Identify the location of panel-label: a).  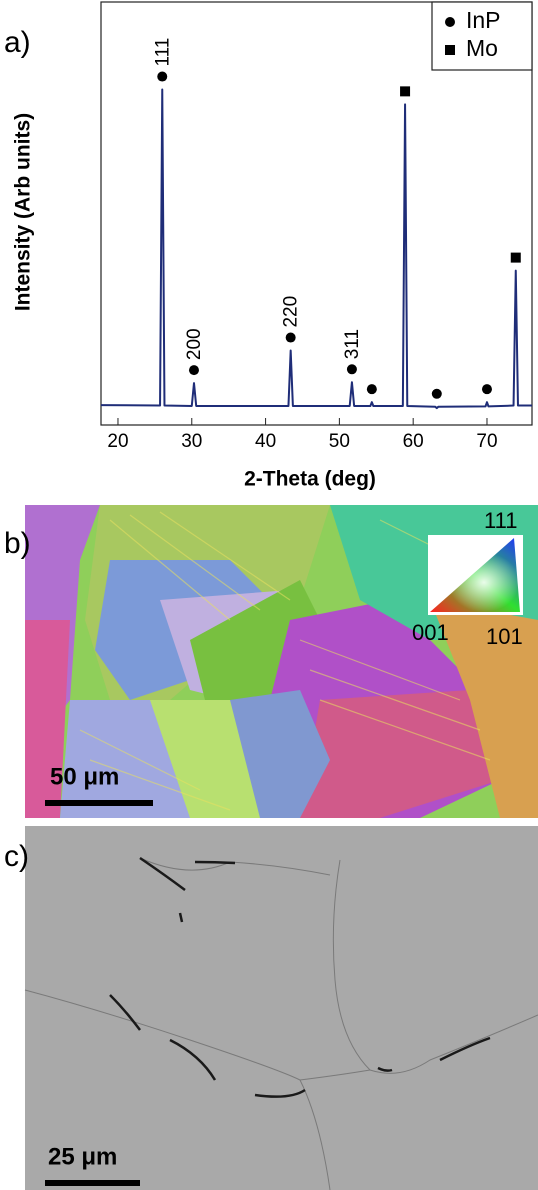
(17, 42).